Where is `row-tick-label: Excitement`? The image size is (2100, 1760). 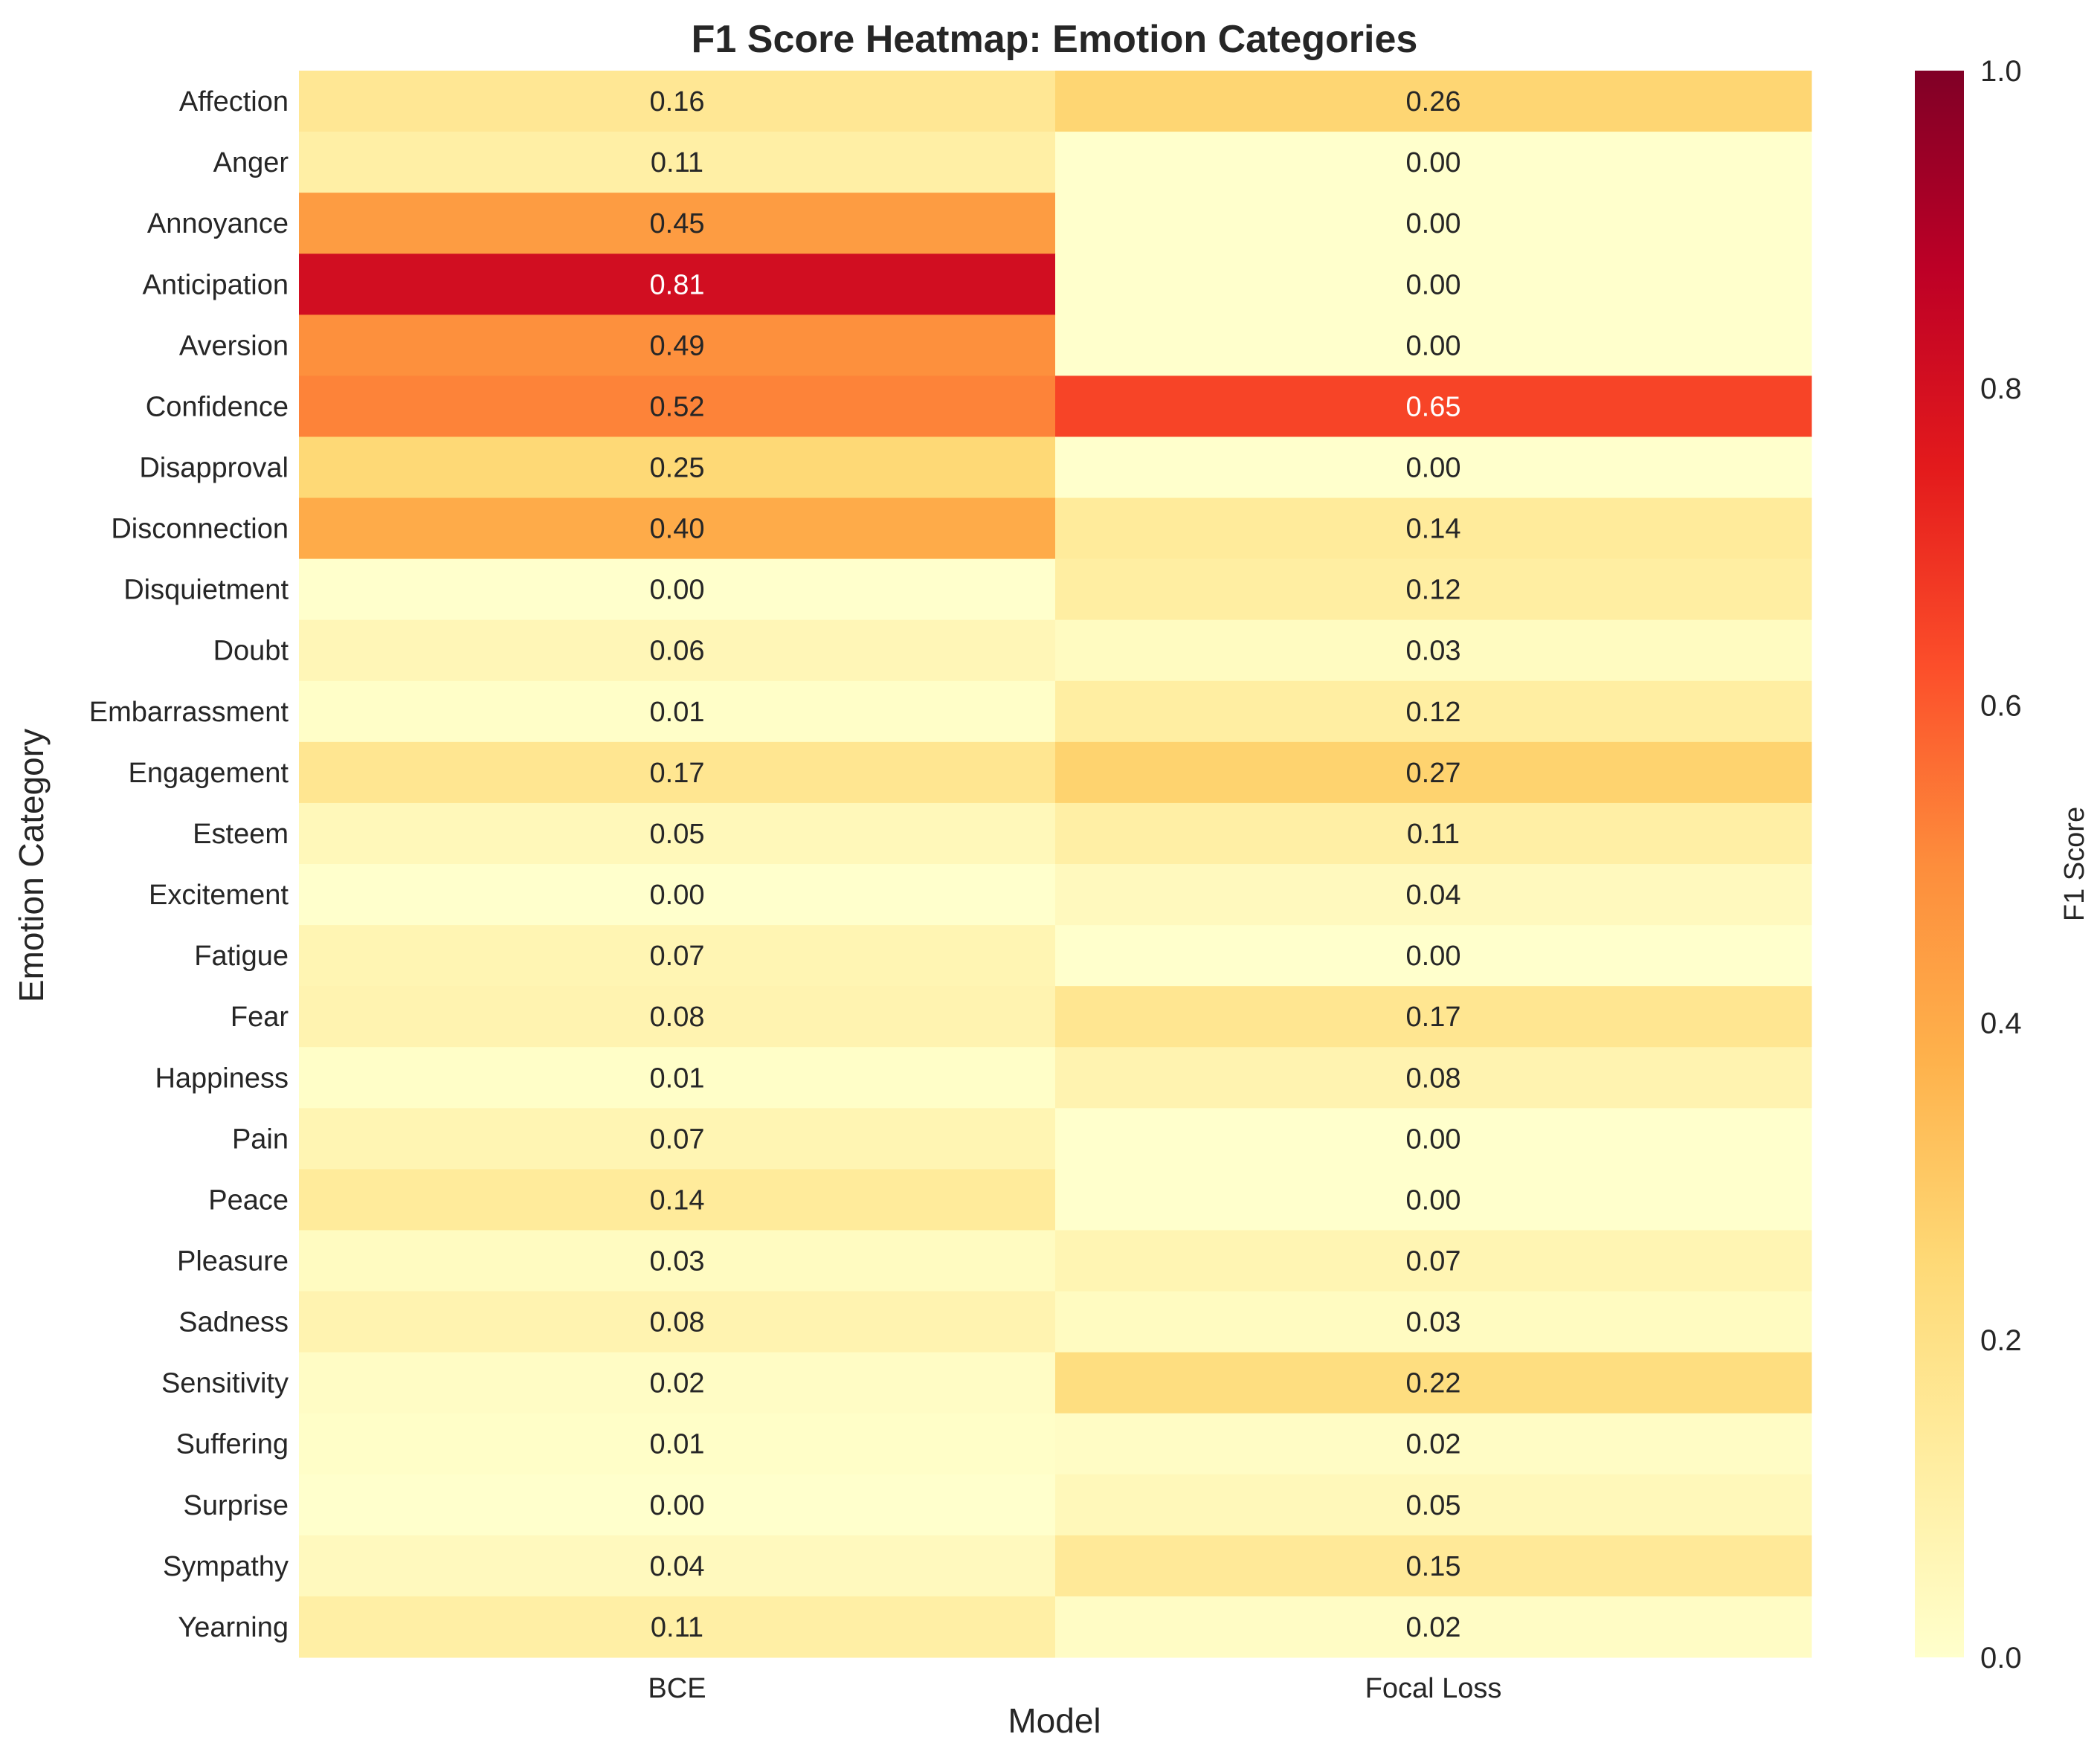
row-tick-label: Excitement is located at coordinates (219, 896).